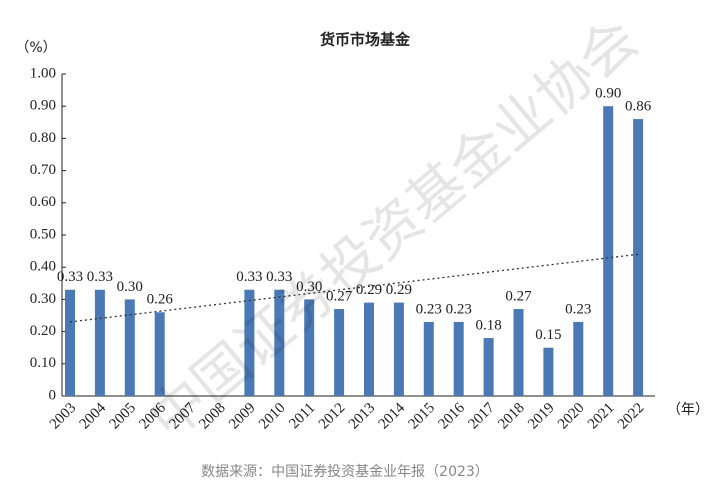  What do you see at coordinates (422, 416) in the screenshot?
I see `x-tick-label: 2015` at bounding box center [422, 416].